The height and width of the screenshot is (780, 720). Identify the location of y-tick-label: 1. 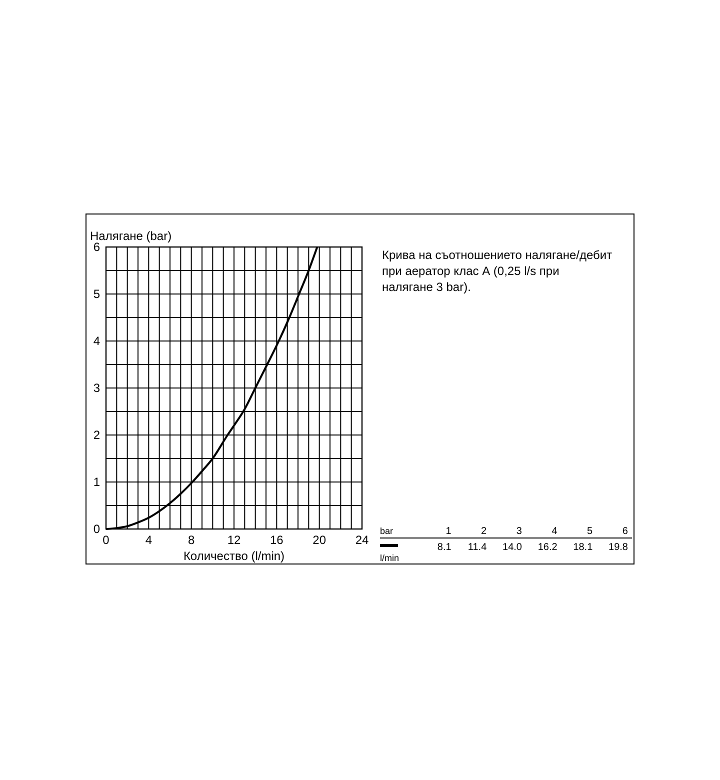
(96, 482).